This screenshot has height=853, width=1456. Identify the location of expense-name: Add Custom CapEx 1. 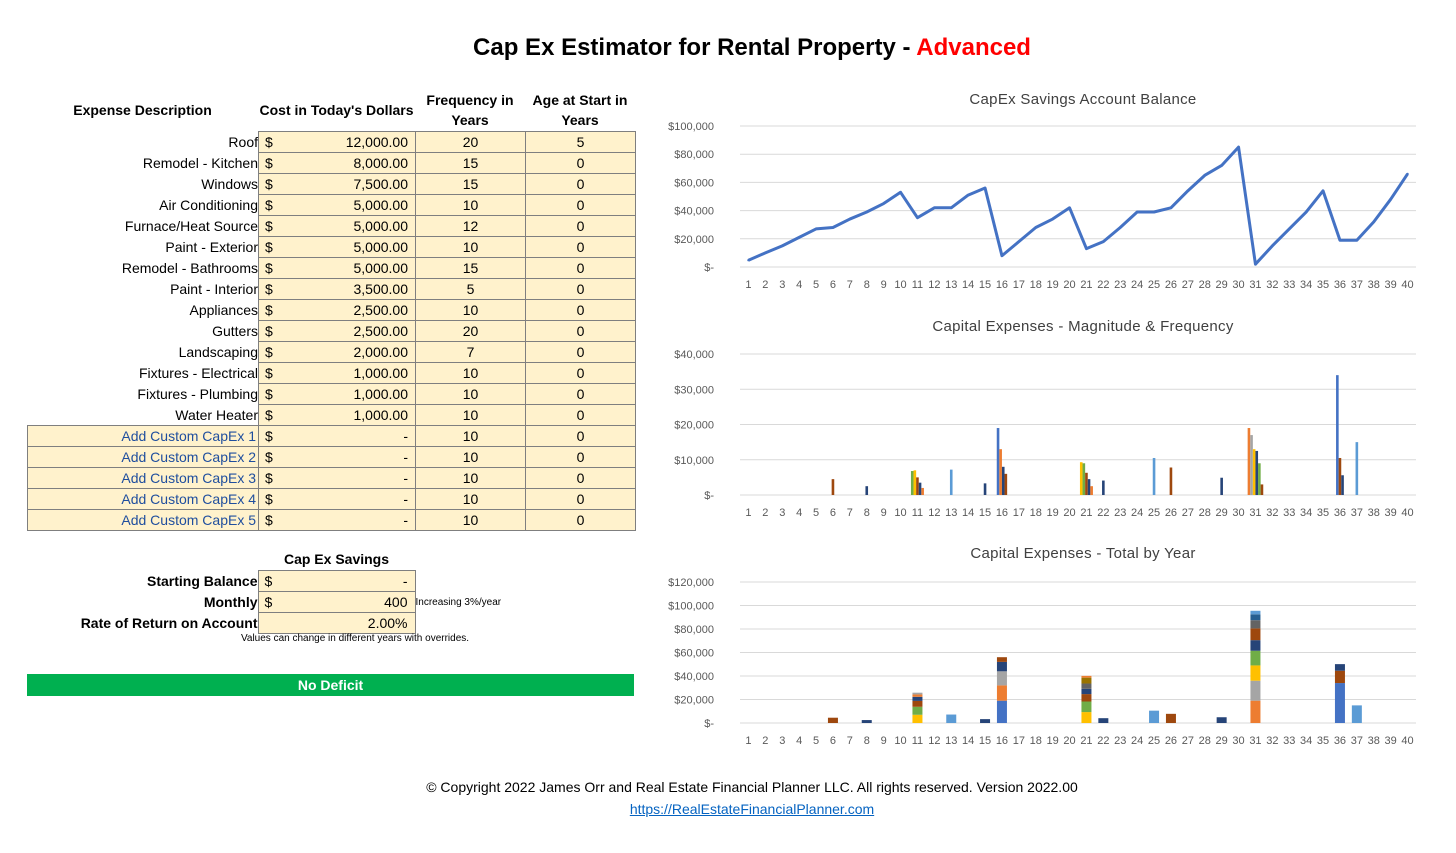
(143, 436).